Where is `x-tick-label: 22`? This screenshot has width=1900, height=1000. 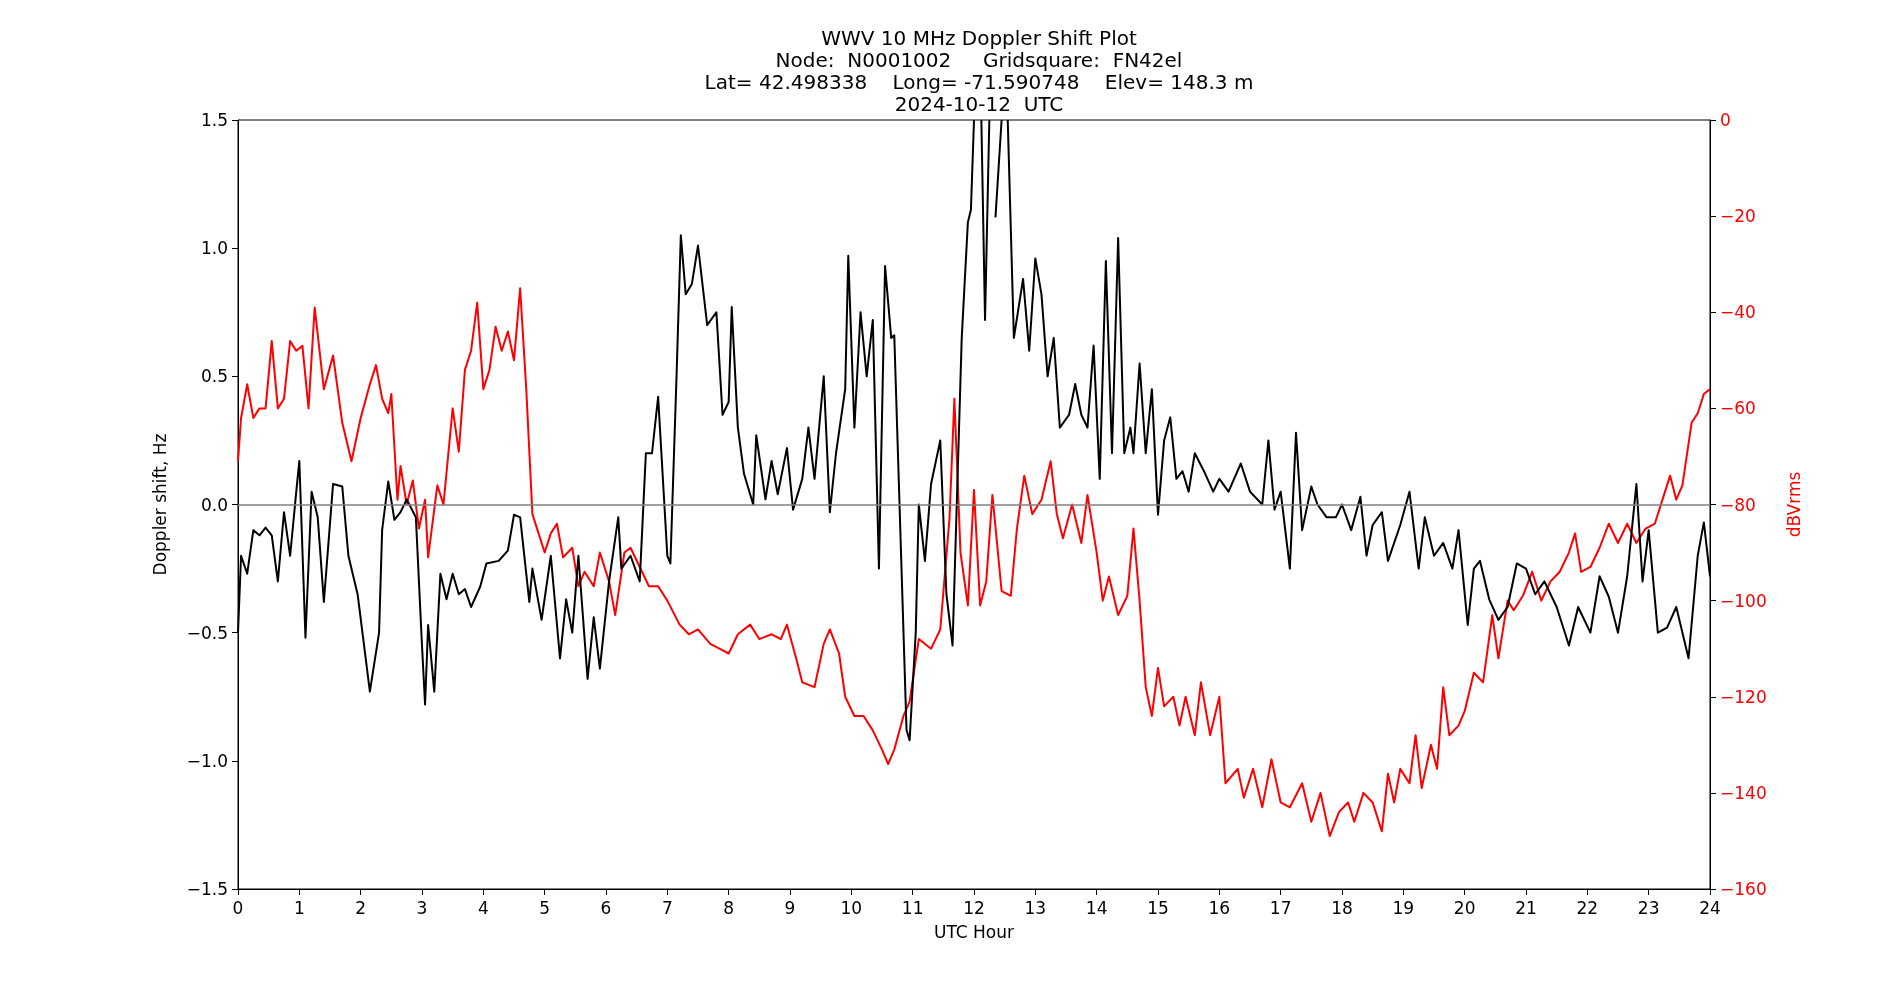 x-tick-label: 22 is located at coordinates (1587, 907).